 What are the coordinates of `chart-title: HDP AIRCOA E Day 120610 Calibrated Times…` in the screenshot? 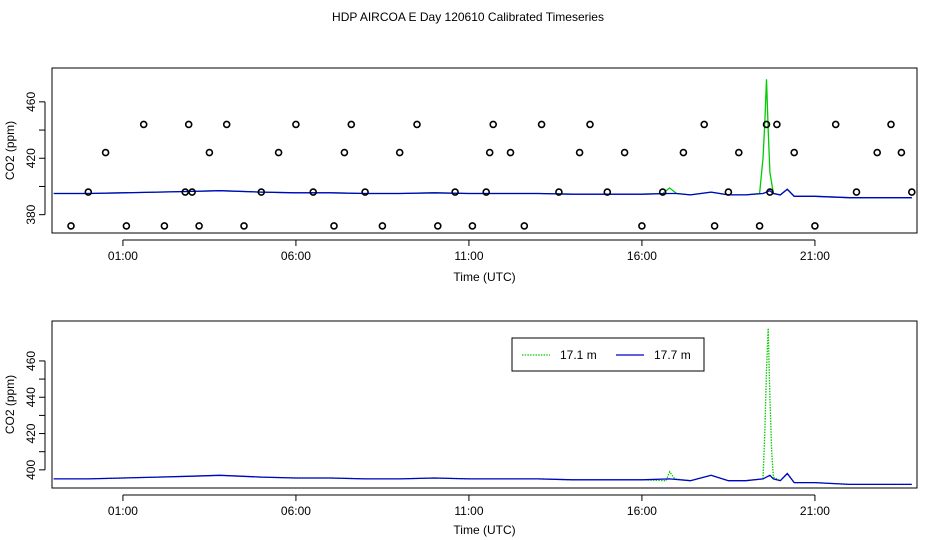 It's located at (468, 17).